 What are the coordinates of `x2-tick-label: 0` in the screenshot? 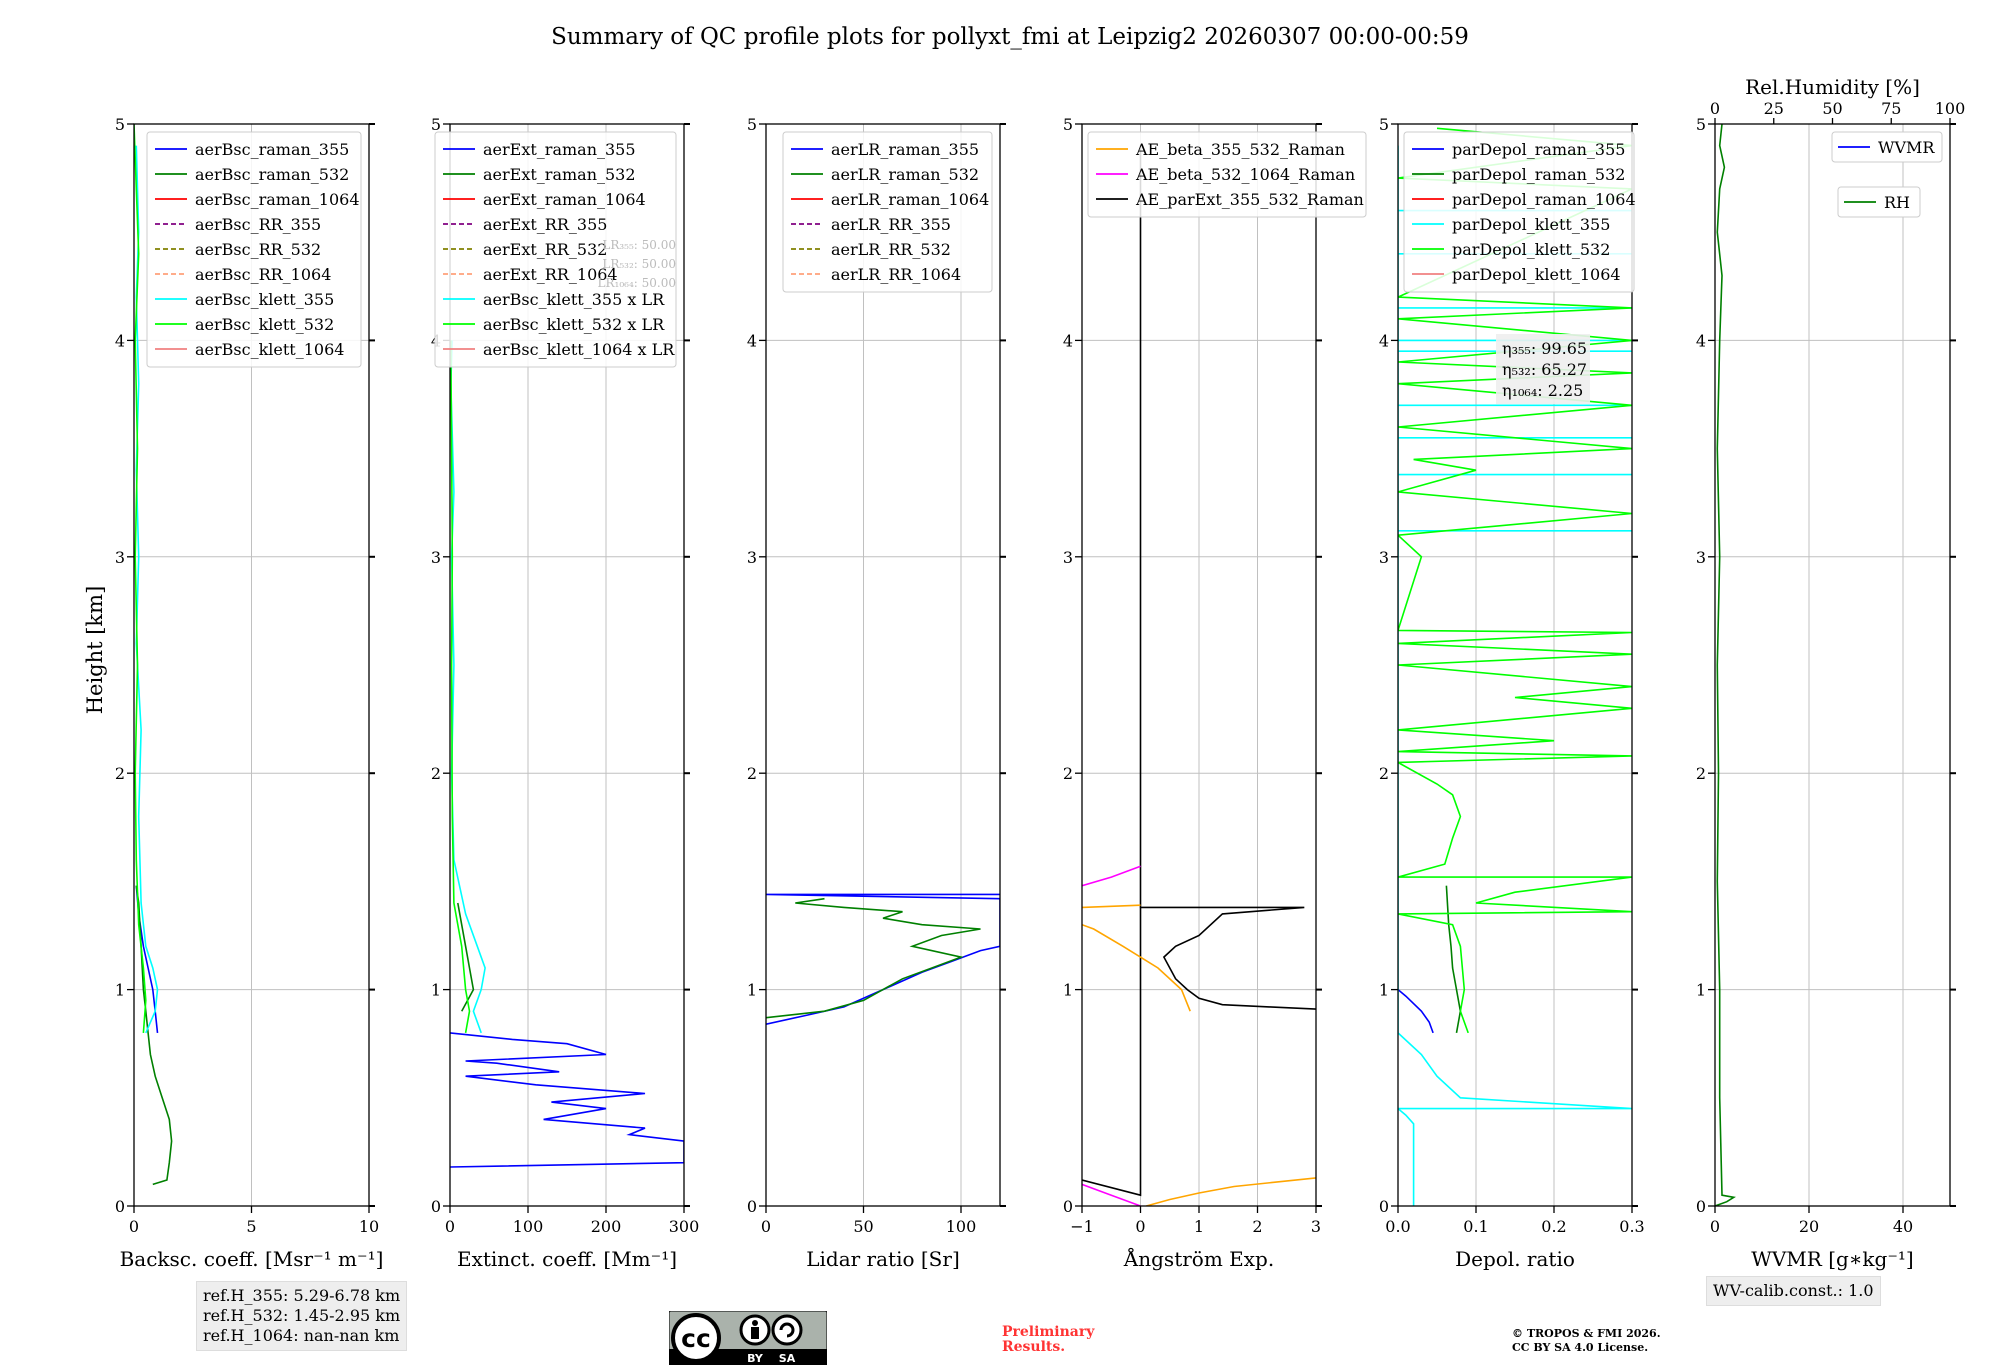 It's located at (1715, 108).